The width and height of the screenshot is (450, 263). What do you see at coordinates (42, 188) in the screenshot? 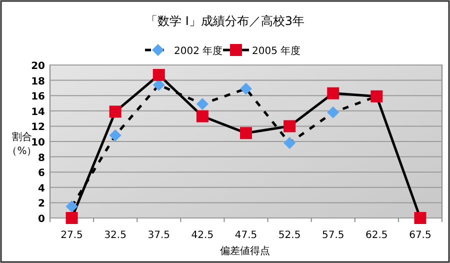
I see `y-tick-label: 4` at bounding box center [42, 188].